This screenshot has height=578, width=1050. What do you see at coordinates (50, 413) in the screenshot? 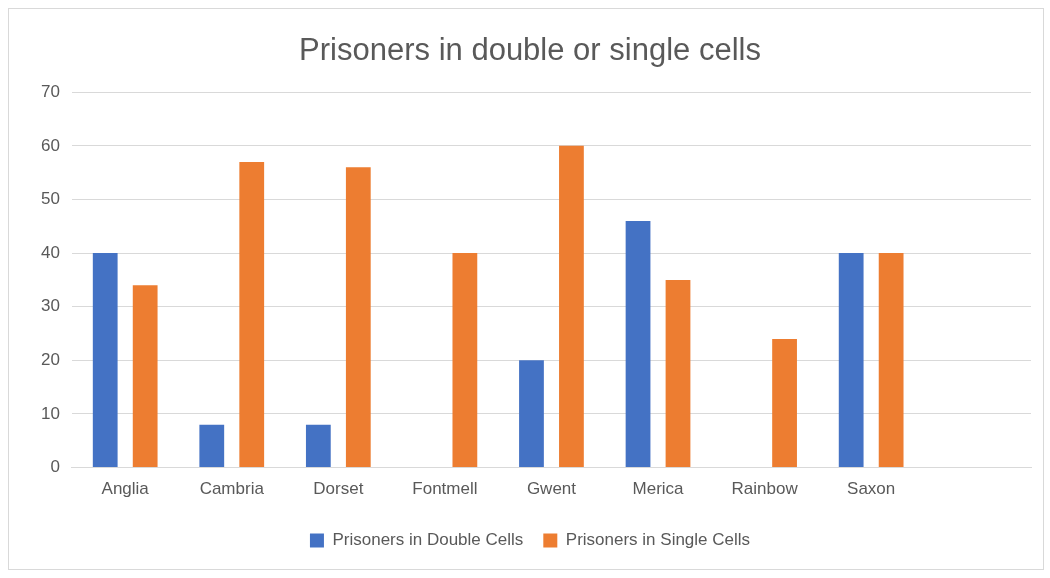
I see `y-tick-label: 10` at bounding box center [50, 413].